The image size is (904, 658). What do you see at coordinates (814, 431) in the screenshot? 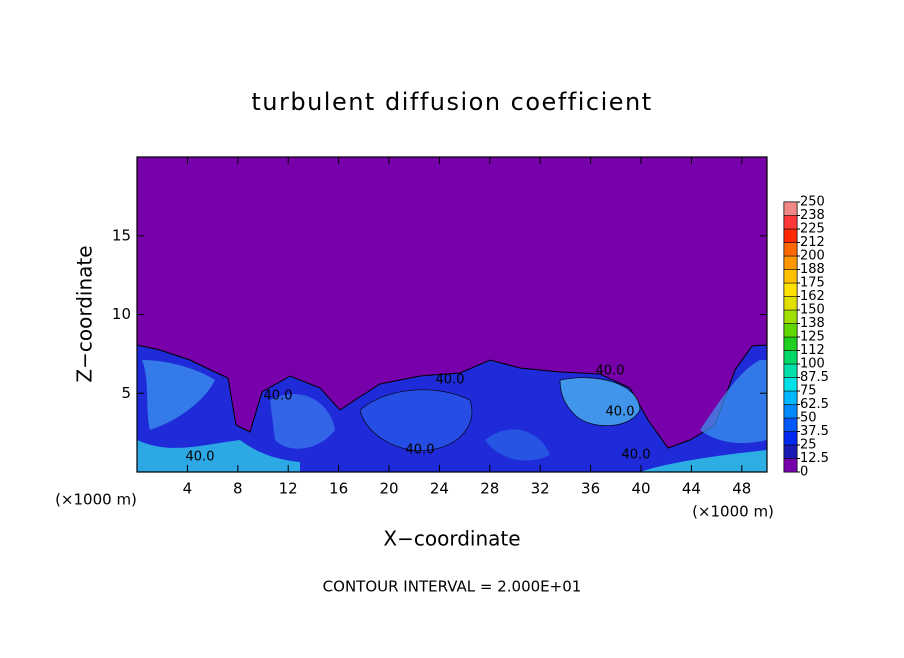
I see `colorbar-label: 37.5` at bounding box center [814, 431].